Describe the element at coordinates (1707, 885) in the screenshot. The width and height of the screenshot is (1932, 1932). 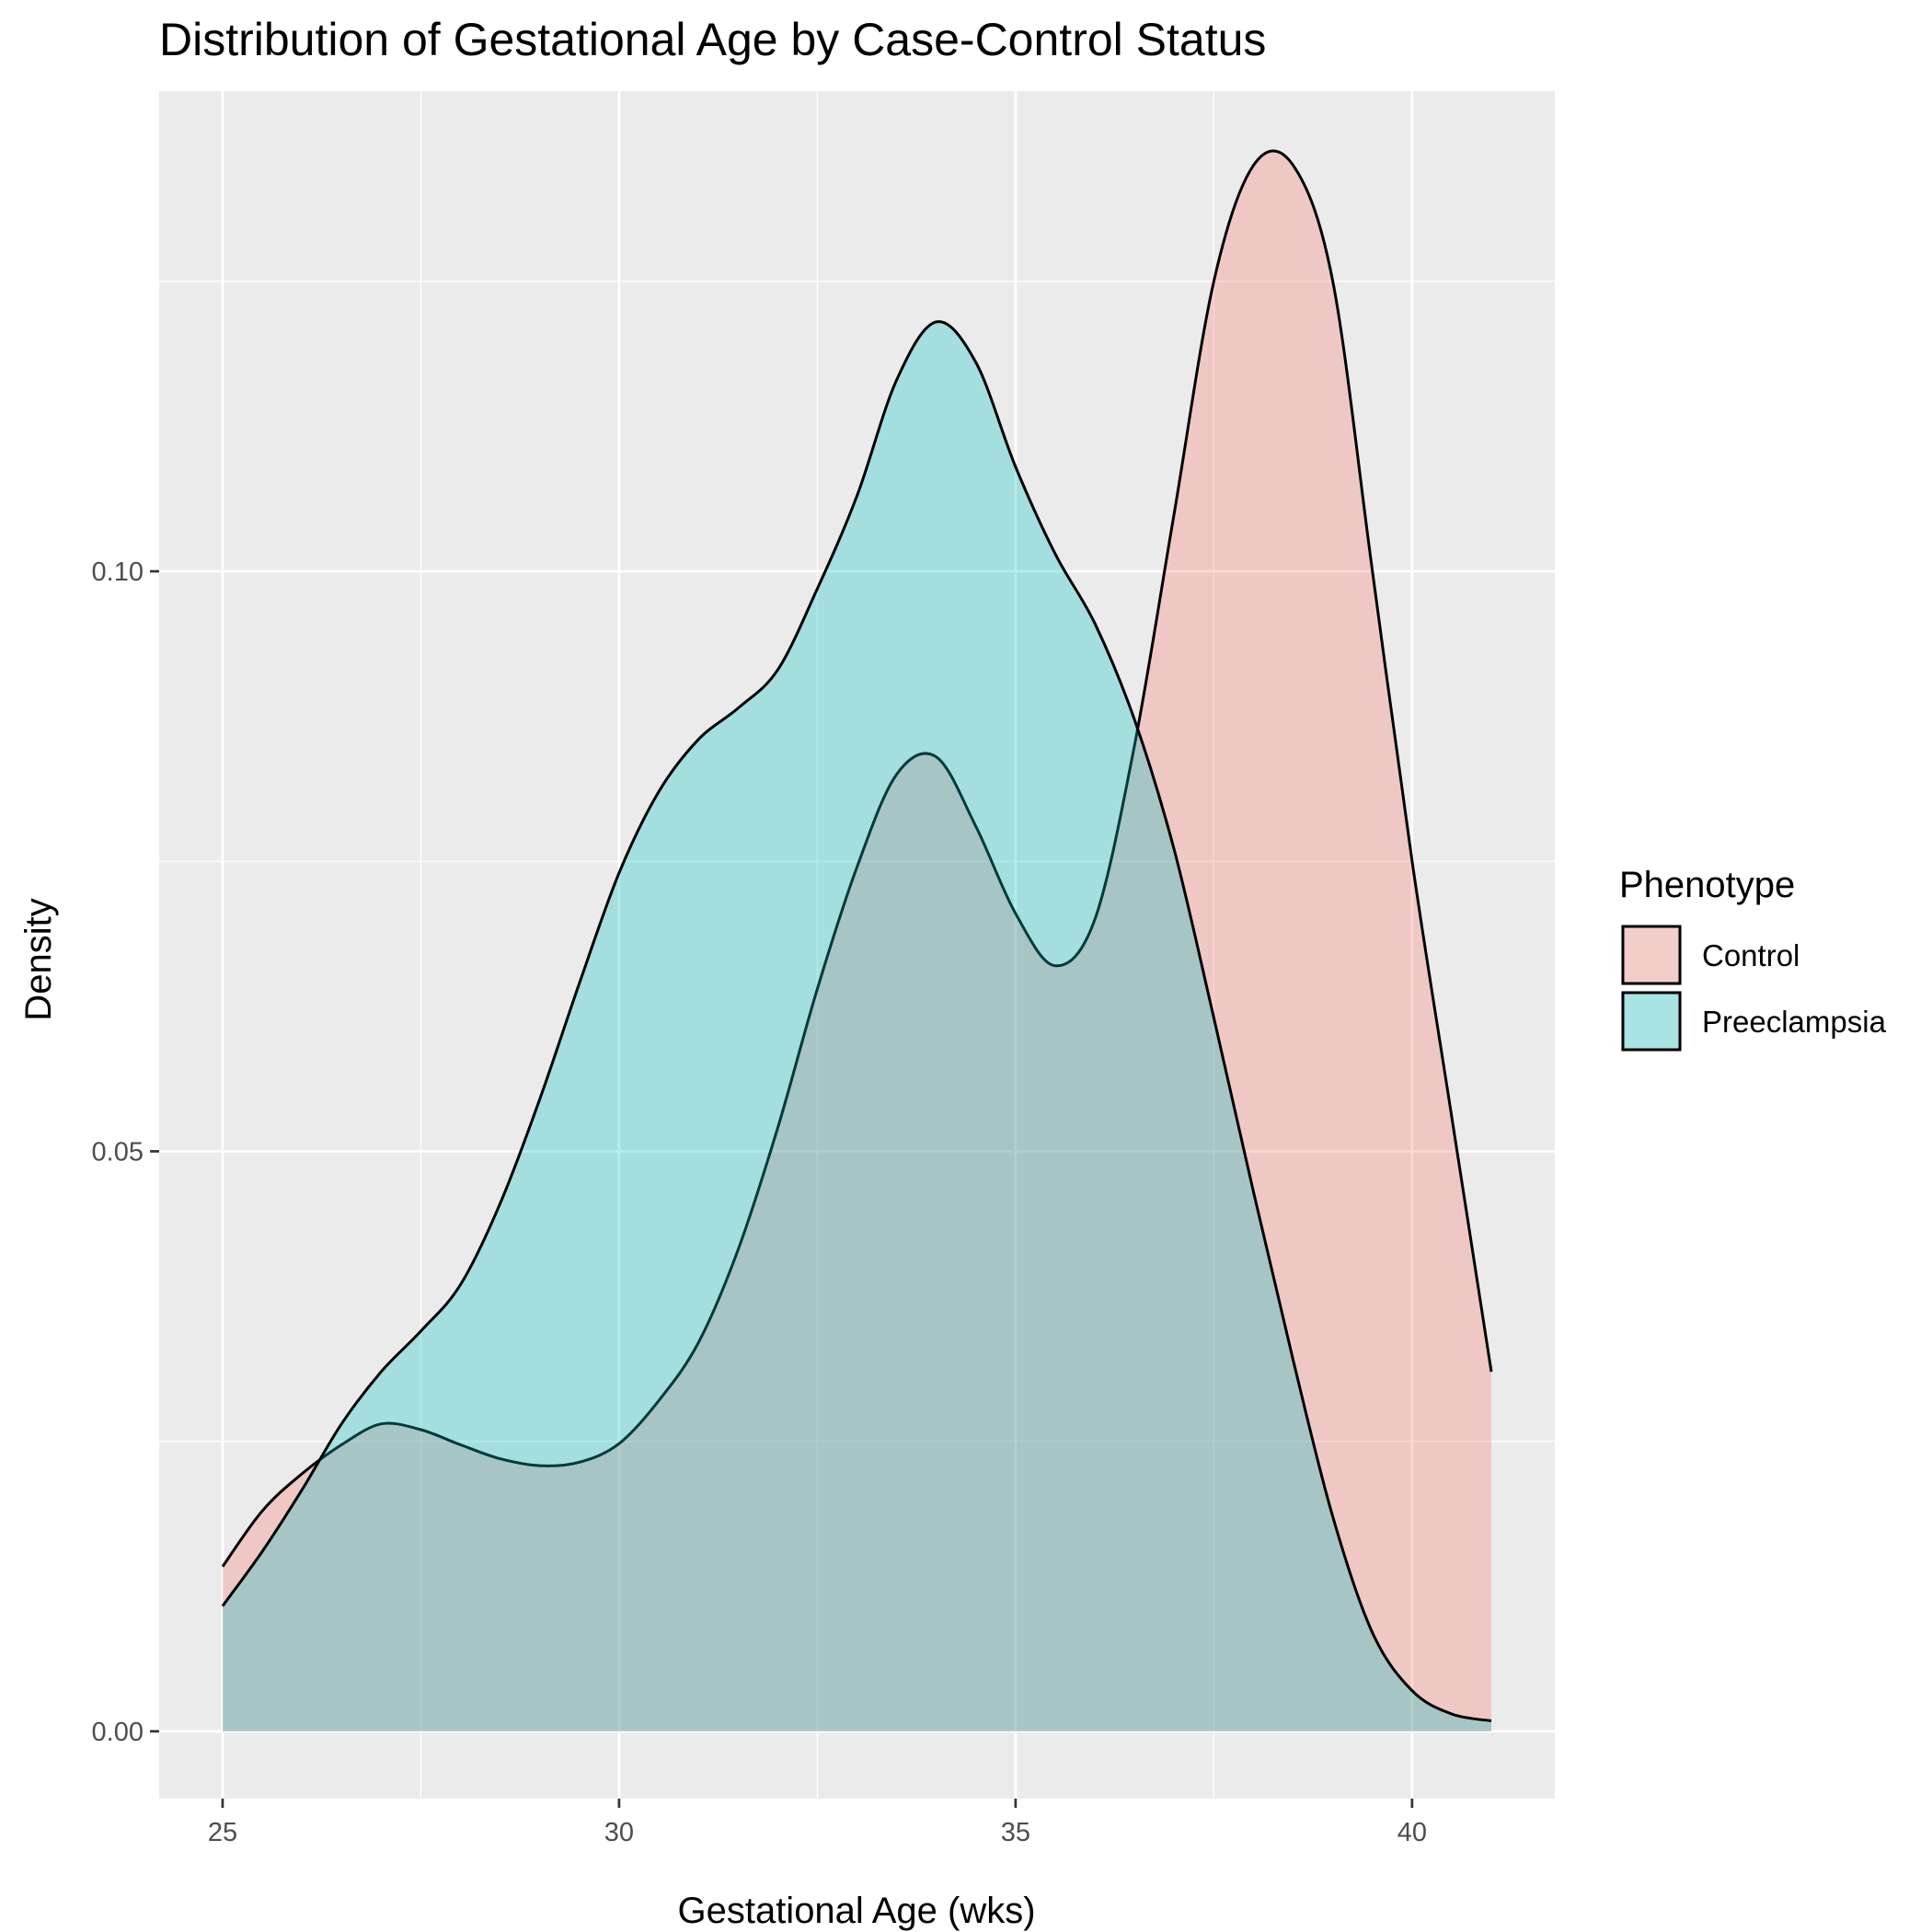
I see `legend-title: Phenotype` at that location.